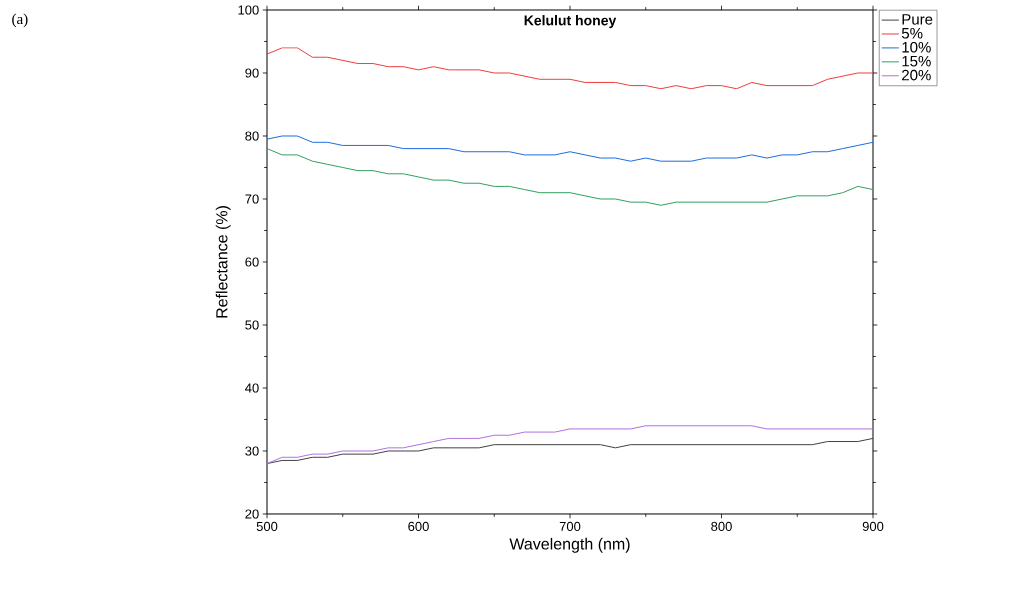 The image size is (1018, 596). Describe the element at coordinates (252, 199) in the screenshot. I see `y-tick-label: 70` at that location.